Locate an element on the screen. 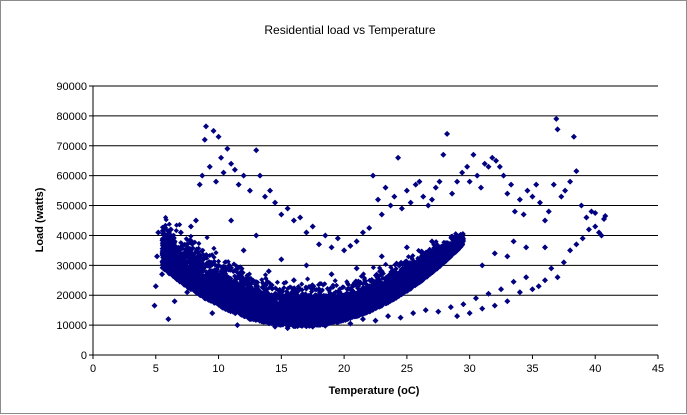 The height and width of the screenshot is (415, 687). y-tick-label: 30000 is located at coordinates (71, 266).